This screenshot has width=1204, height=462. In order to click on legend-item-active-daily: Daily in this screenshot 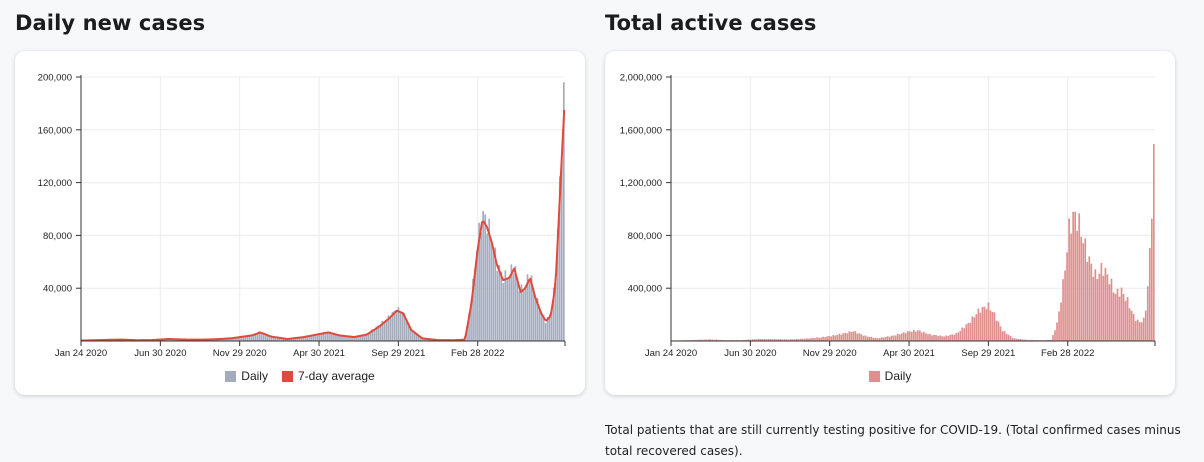, I will do `click(890, 376)`.